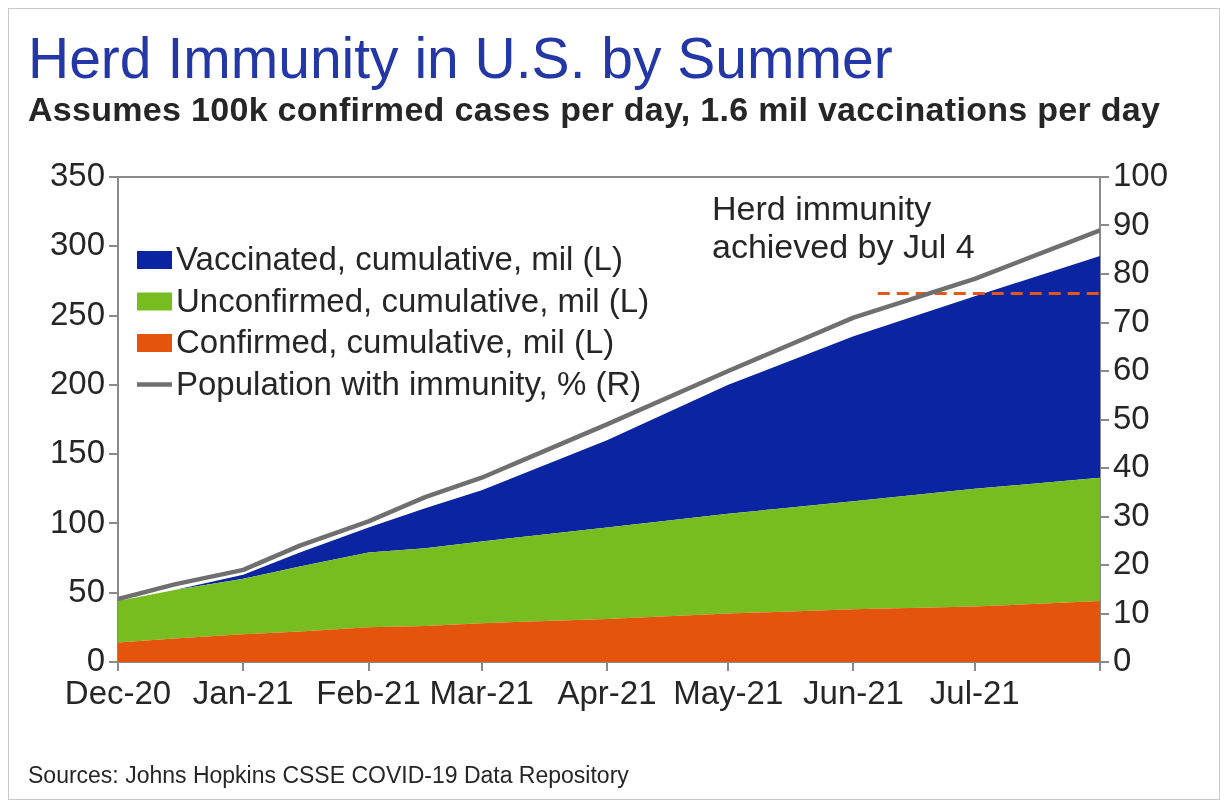  Describe the element at coordinates (1131, 514) in the screenshot. I see `y2-tick-label: 30` at that location.